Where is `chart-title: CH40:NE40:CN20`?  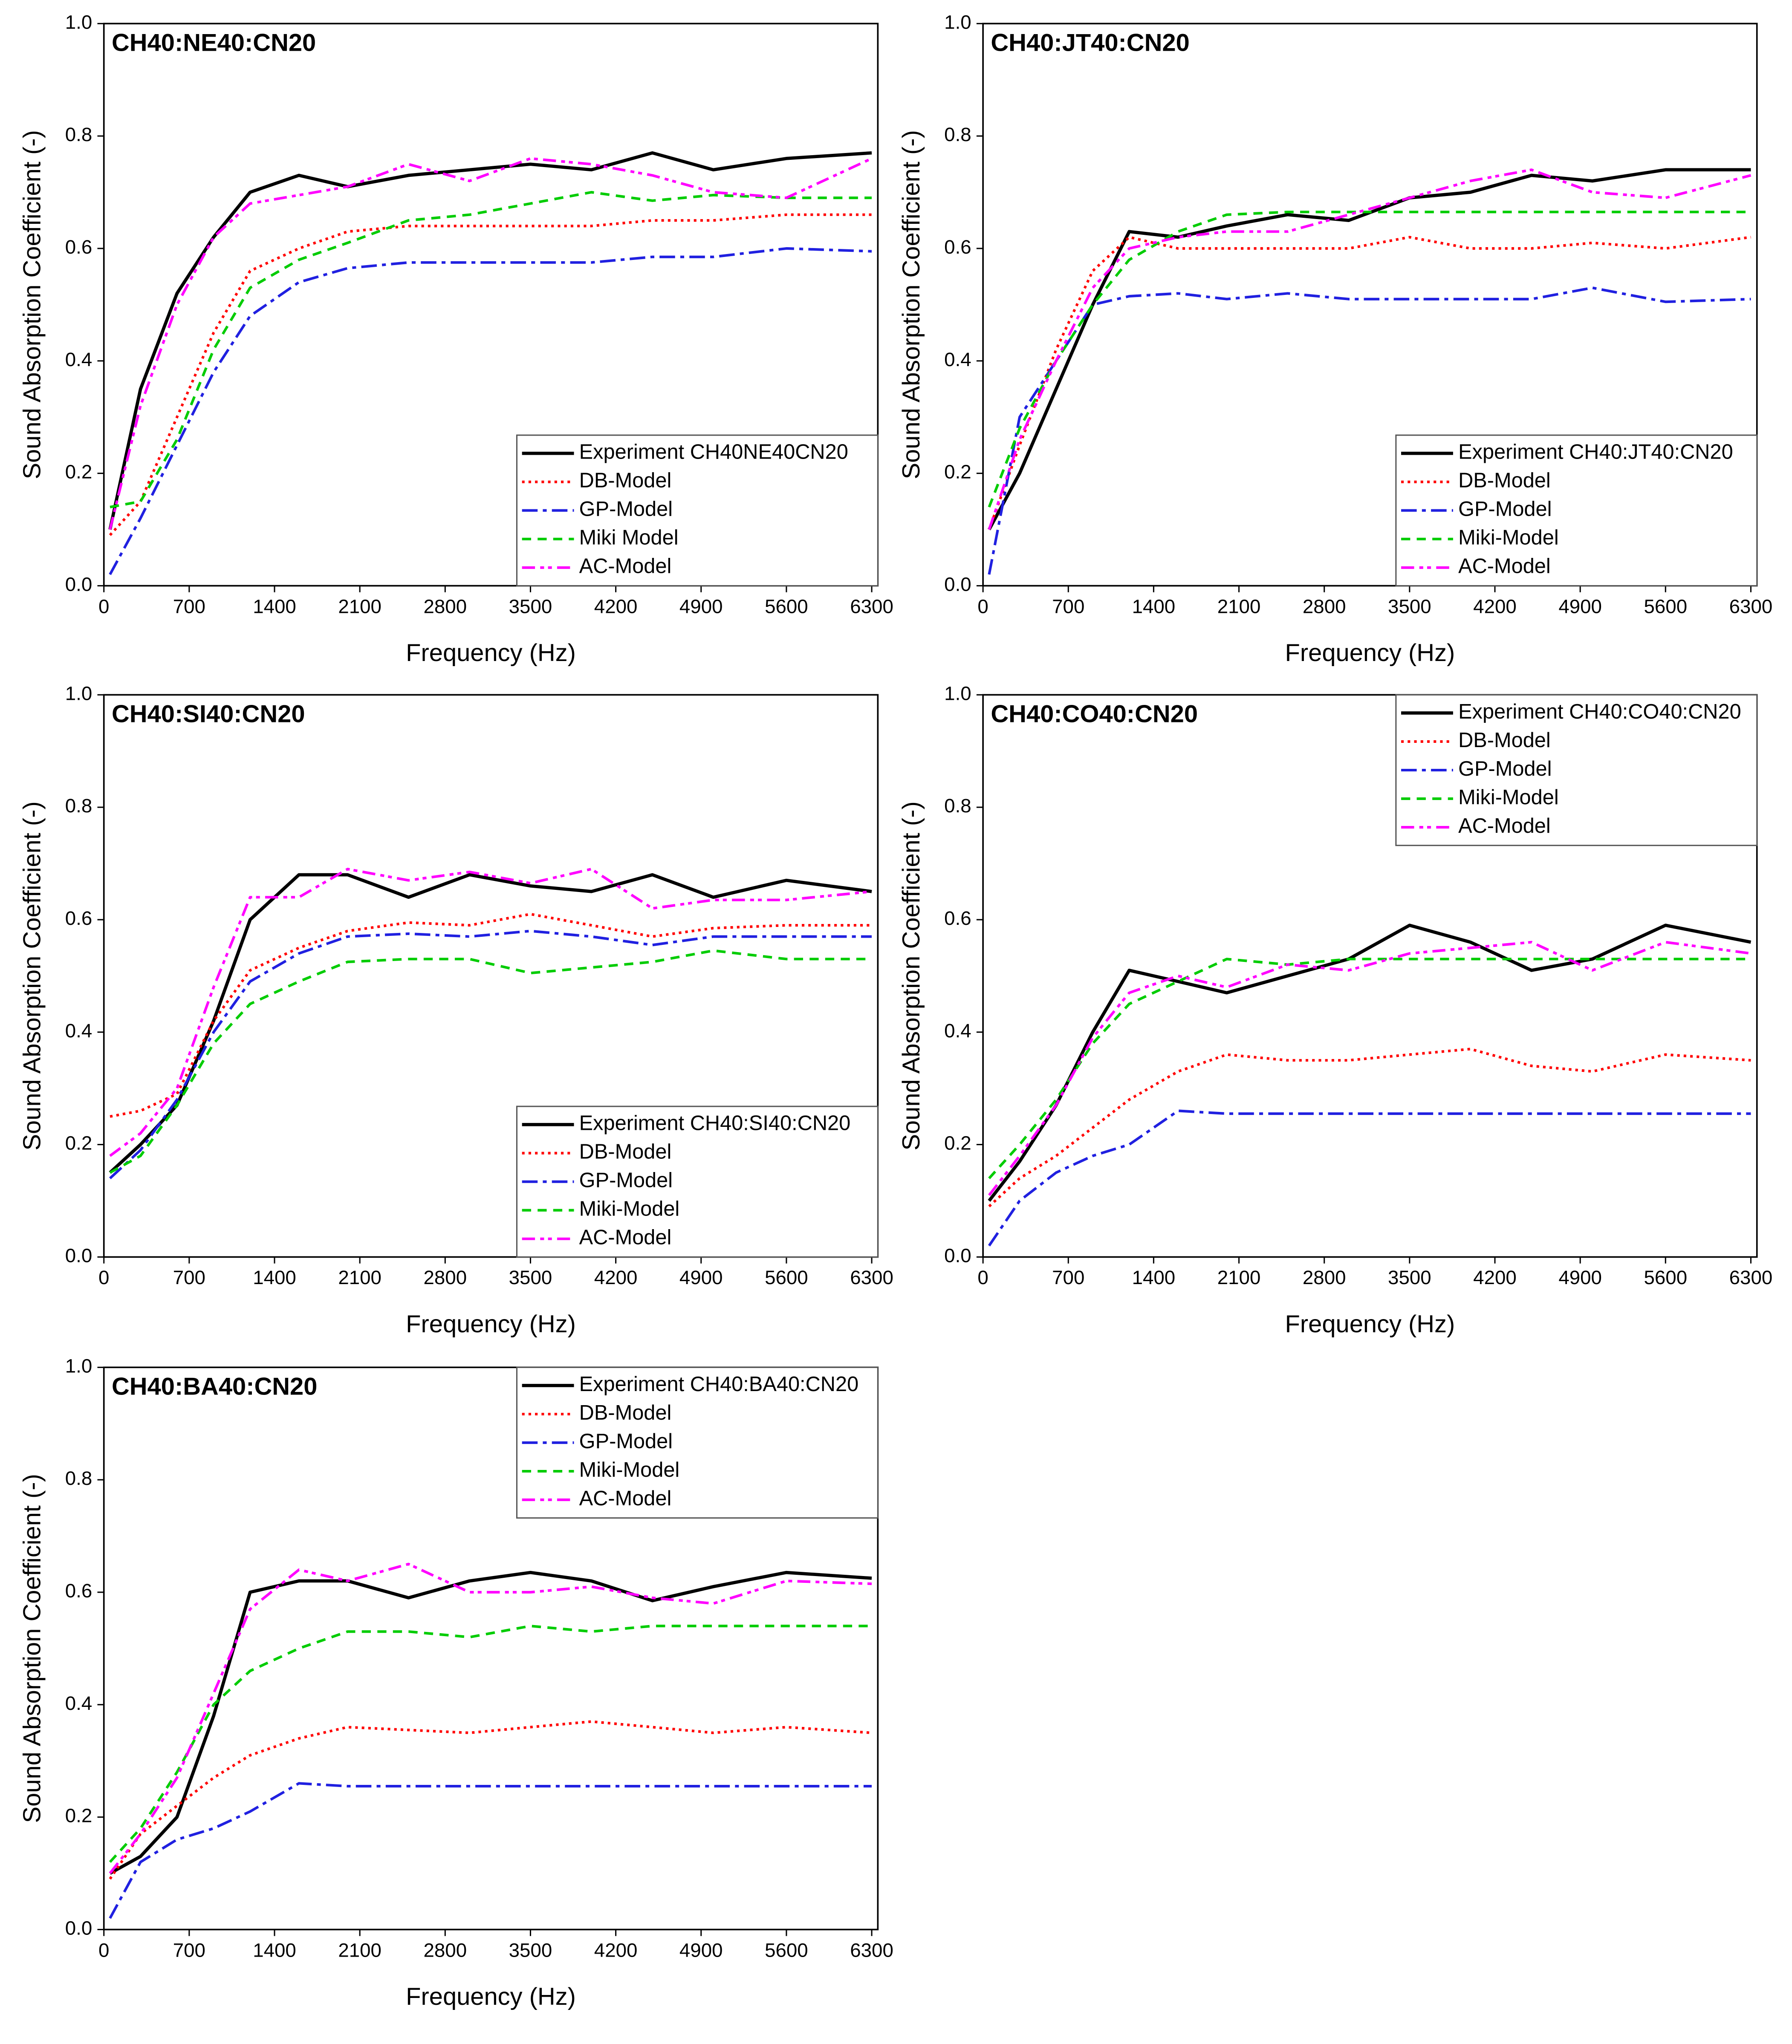 chart-title: CH40:NE40:CN20 is located at coordinates (214, 42).